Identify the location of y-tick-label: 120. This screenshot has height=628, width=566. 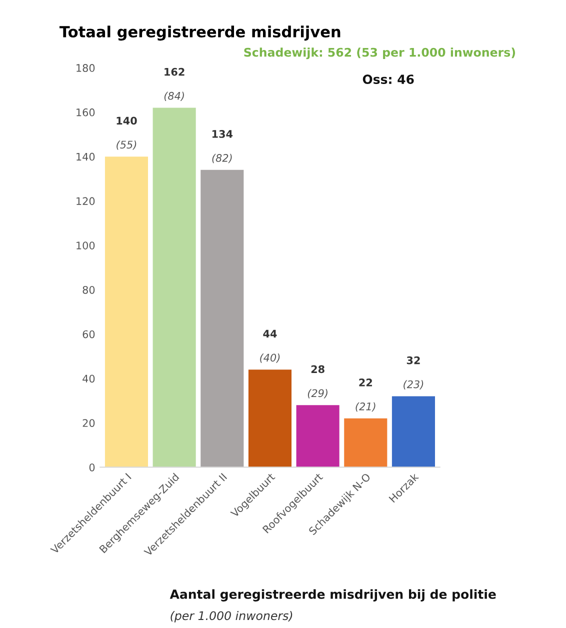
(85, 201).